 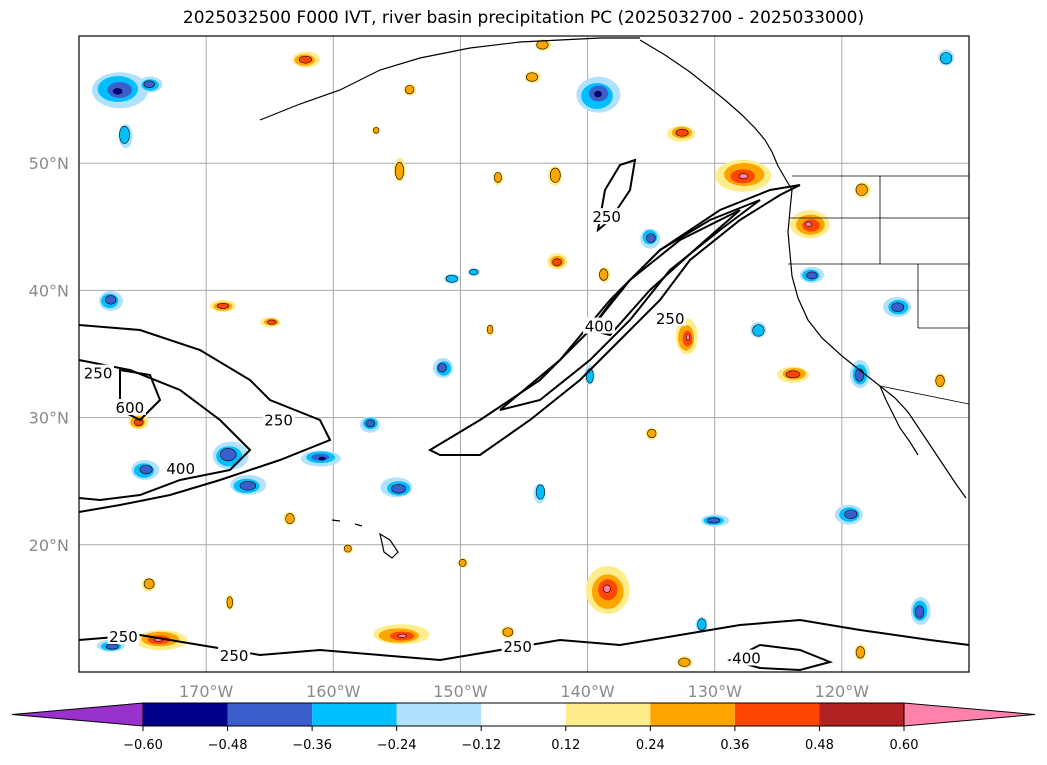 I want to click on nevada-california-border, so click(x=924, y=252).